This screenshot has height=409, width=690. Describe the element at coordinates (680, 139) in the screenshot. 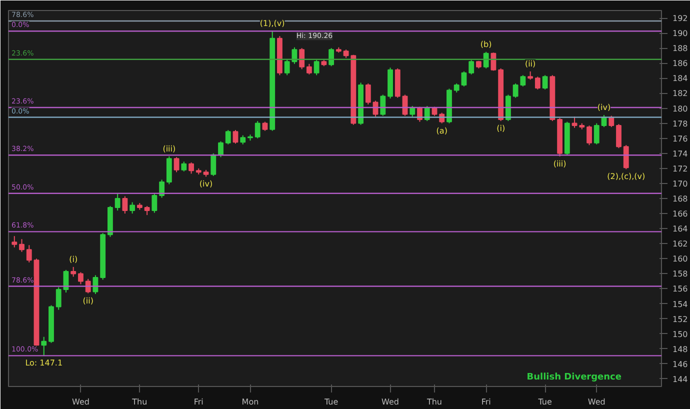

I see `y-tick-label: 176` at that location.